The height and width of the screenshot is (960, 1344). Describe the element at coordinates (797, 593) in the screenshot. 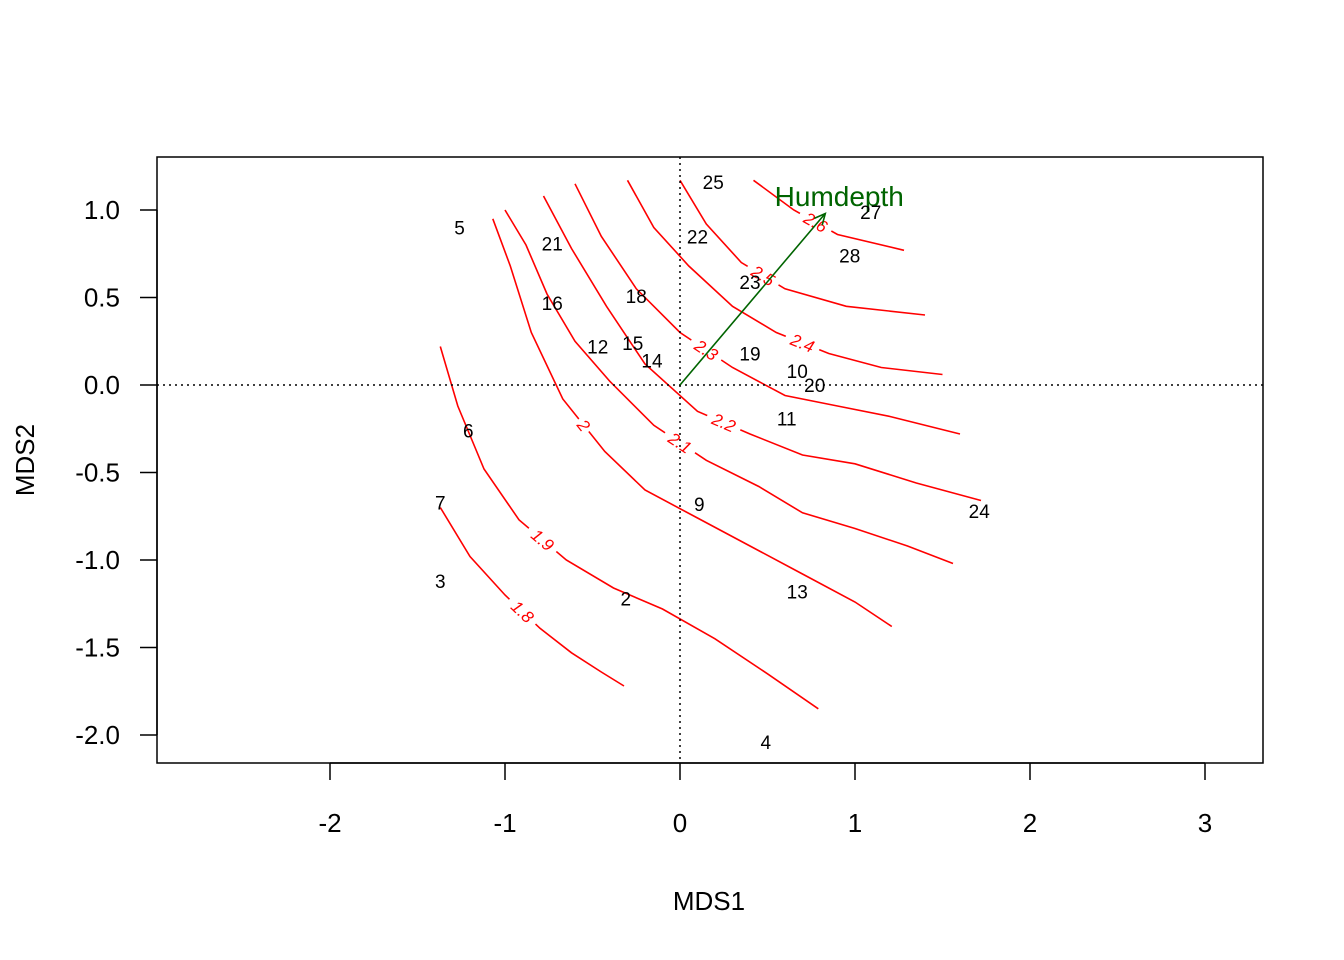

I see `site-label: 13` at that location.